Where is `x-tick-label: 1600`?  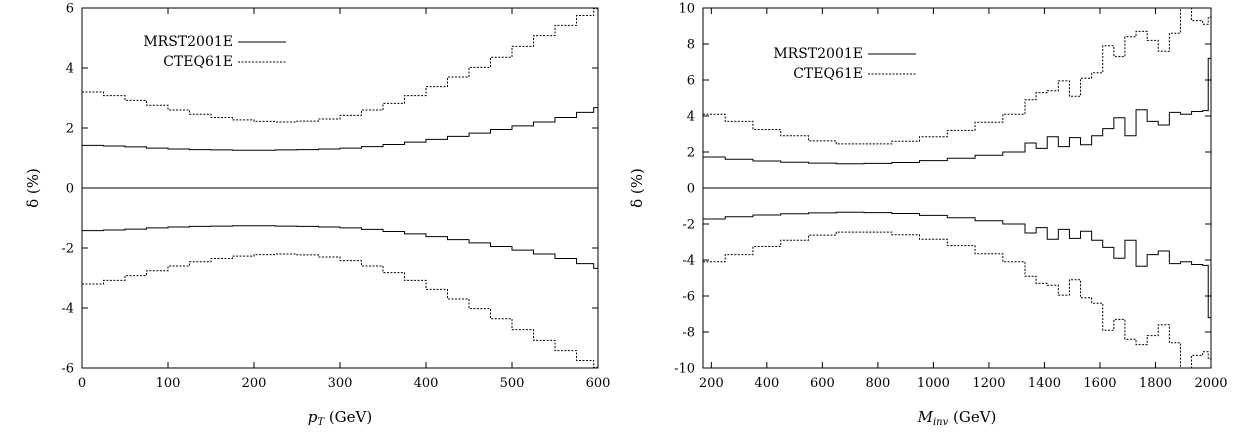 x-tick-label: 1600 is located at coordinates (1099, 383).